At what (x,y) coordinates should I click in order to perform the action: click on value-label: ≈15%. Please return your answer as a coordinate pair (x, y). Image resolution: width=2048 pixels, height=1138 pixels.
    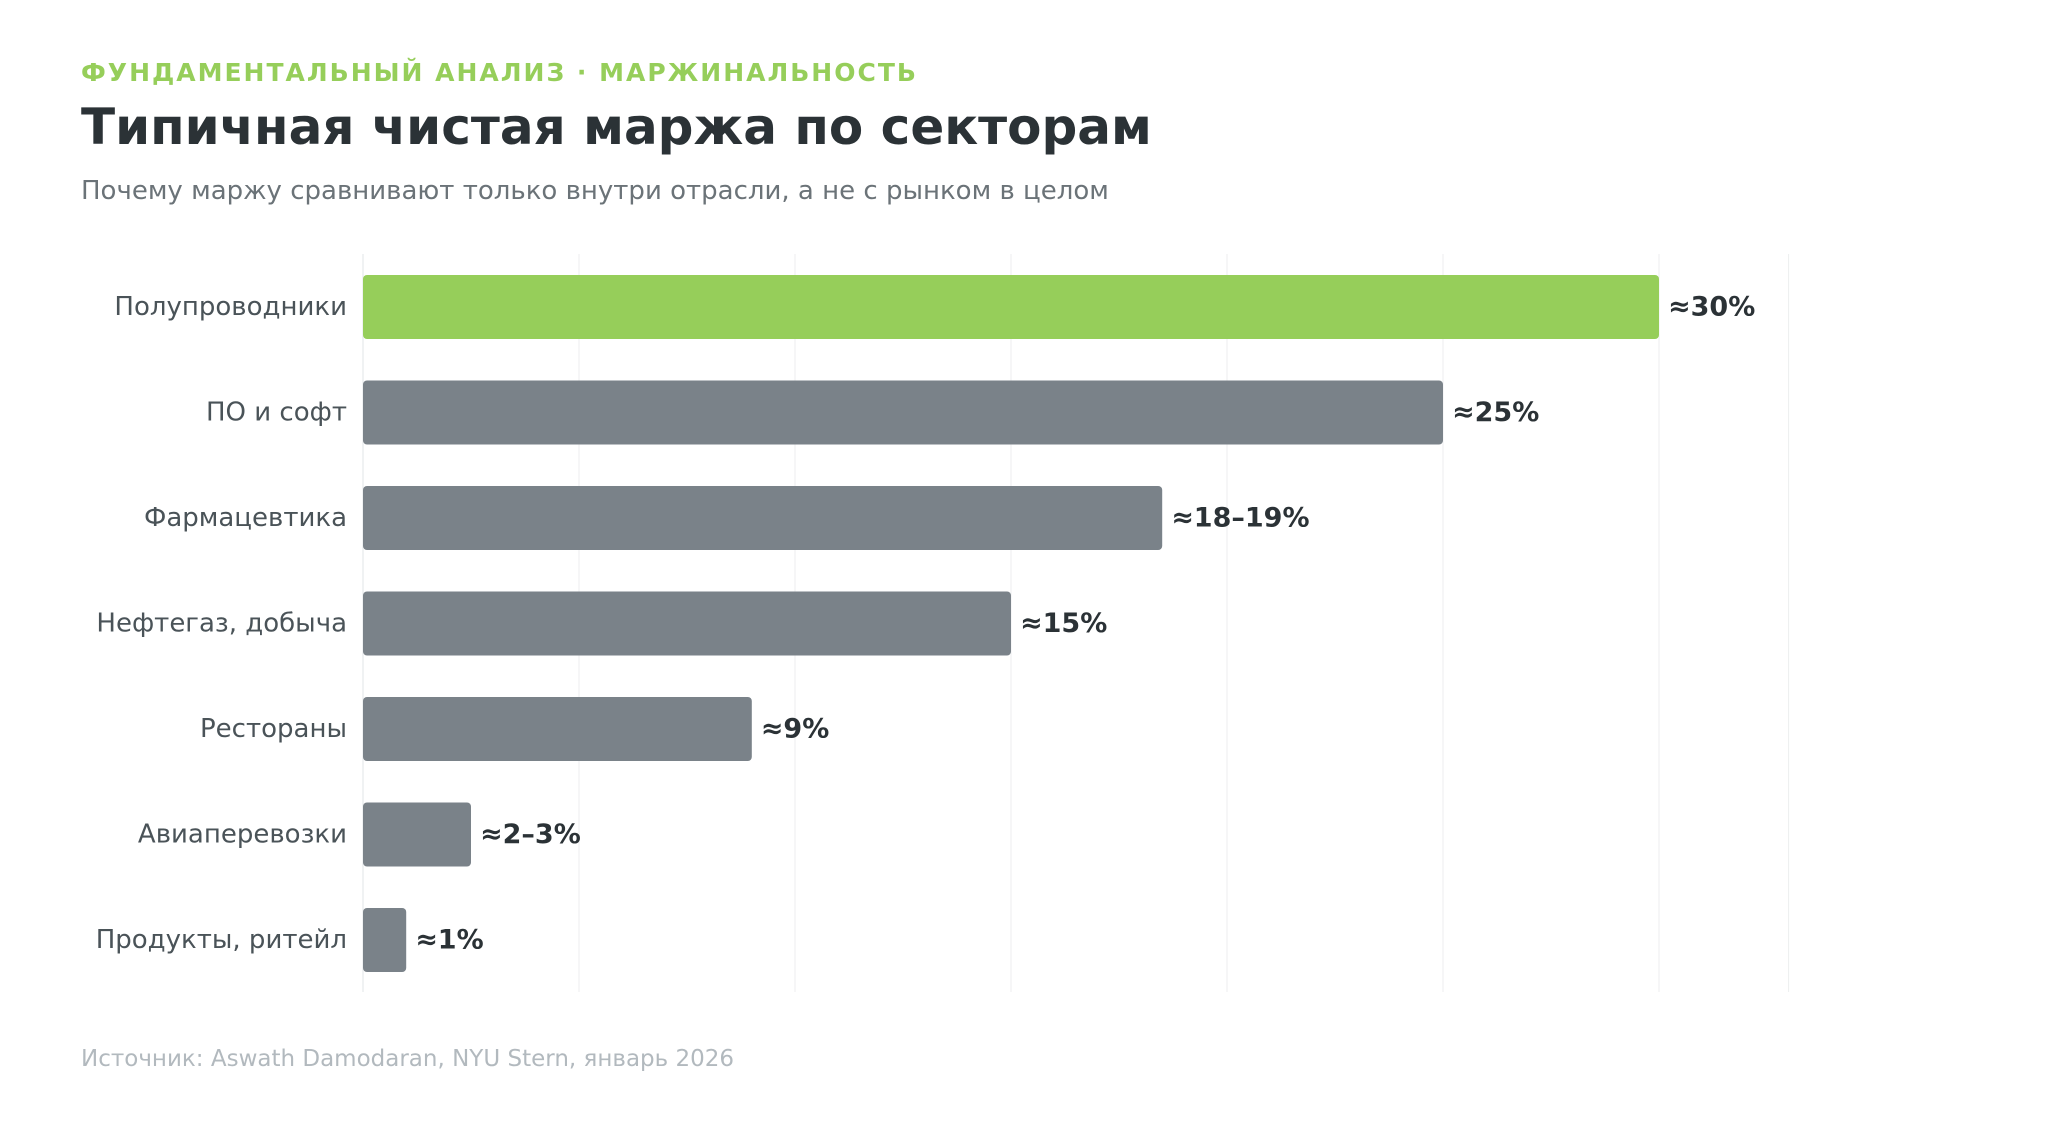
    Looking at the image, I should click on (1063, 623).